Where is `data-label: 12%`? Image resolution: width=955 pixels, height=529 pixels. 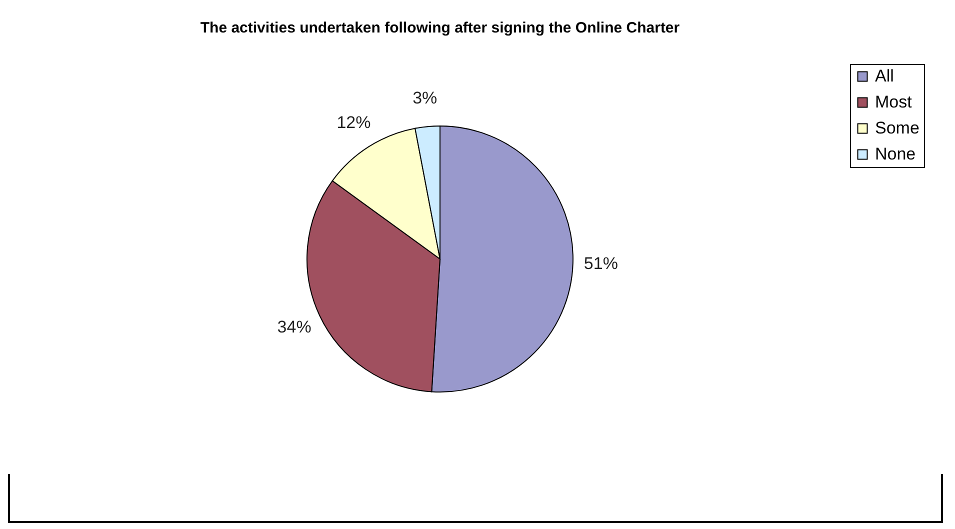
data-label: 12% is located at coordinates (353, 122).